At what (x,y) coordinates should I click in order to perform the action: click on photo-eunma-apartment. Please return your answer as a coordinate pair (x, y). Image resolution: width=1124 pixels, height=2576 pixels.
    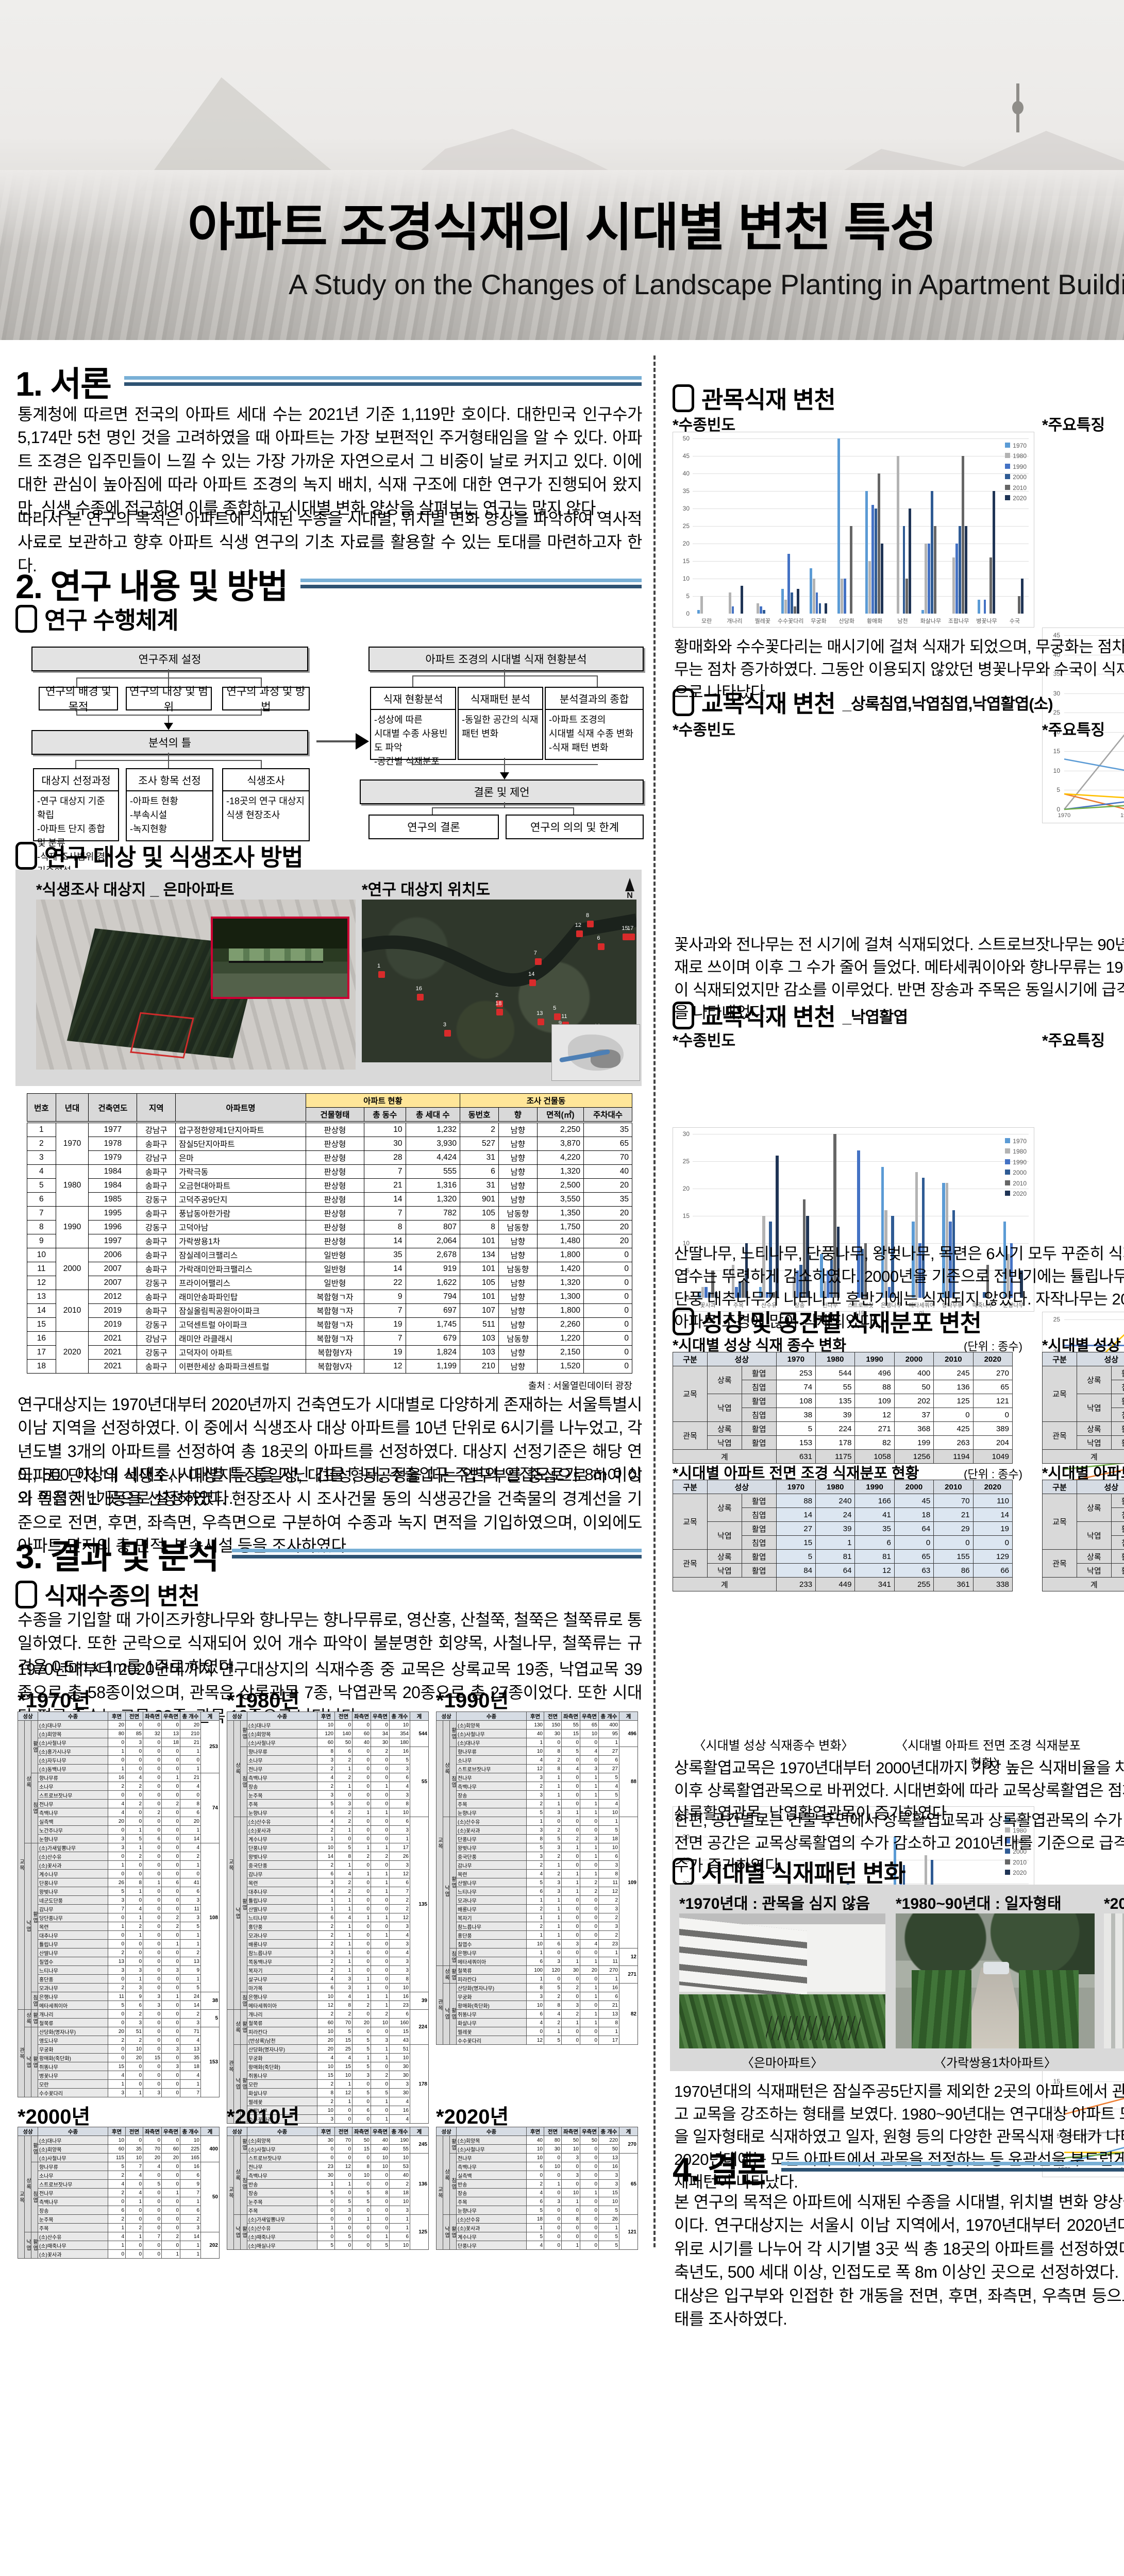
    Looking at the image, I should click on (782, 1980).